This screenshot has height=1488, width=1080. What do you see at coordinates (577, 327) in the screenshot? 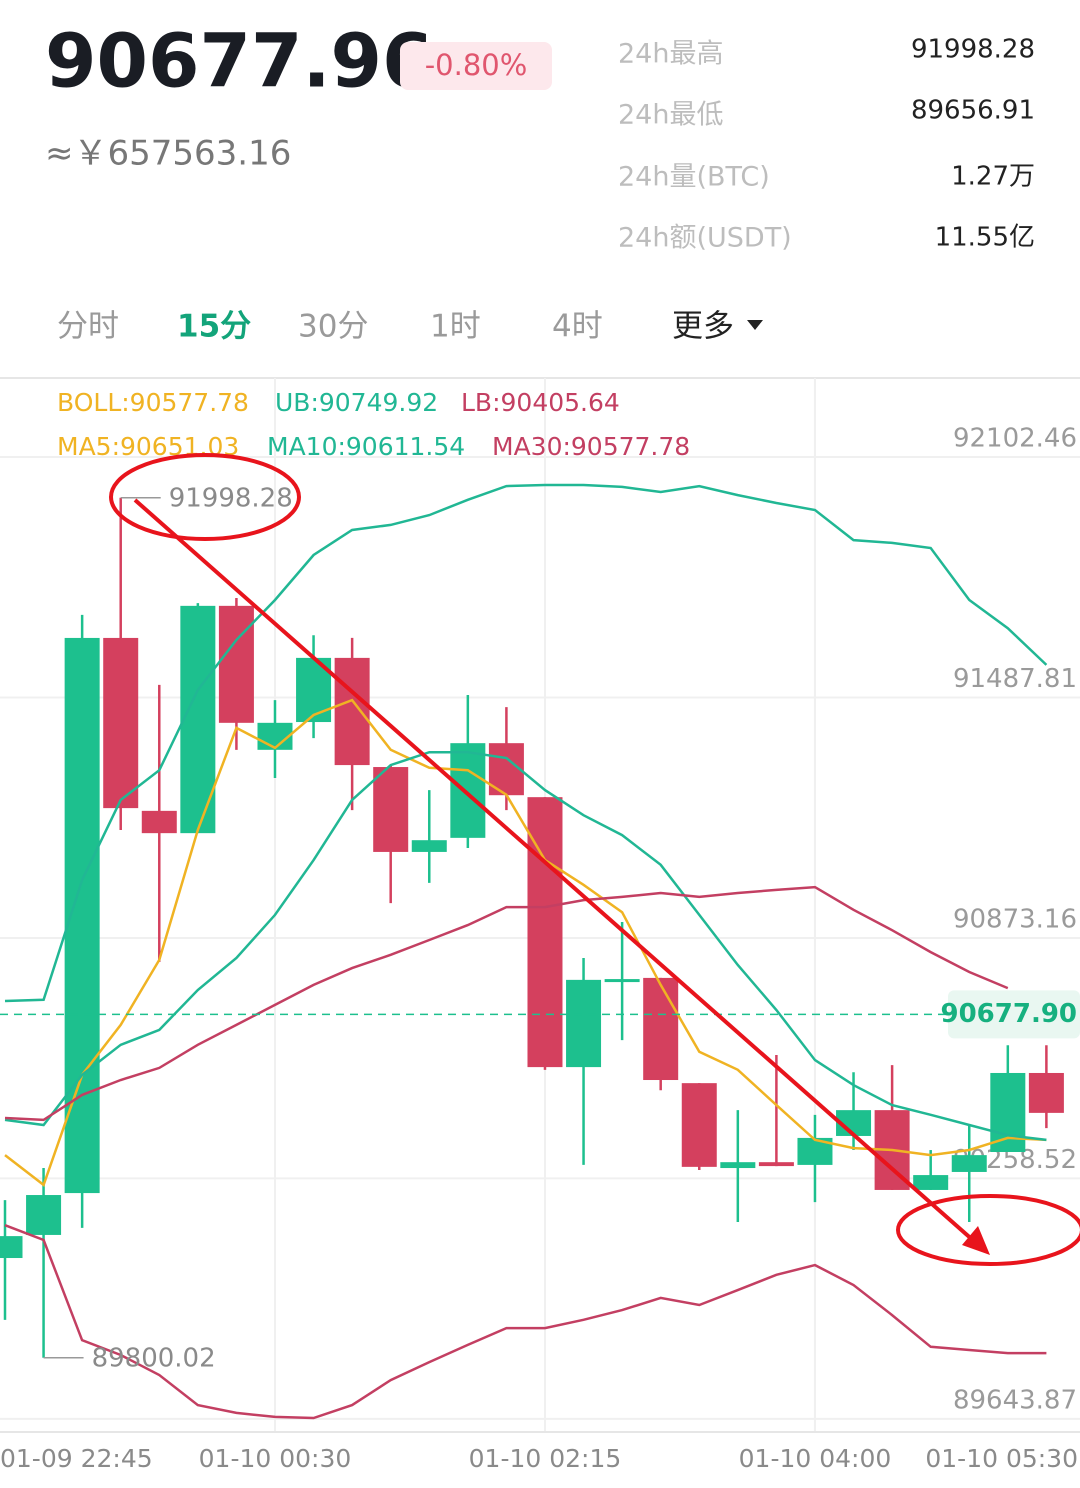
I see `tab: 4时` at bounding box center [577, 327].